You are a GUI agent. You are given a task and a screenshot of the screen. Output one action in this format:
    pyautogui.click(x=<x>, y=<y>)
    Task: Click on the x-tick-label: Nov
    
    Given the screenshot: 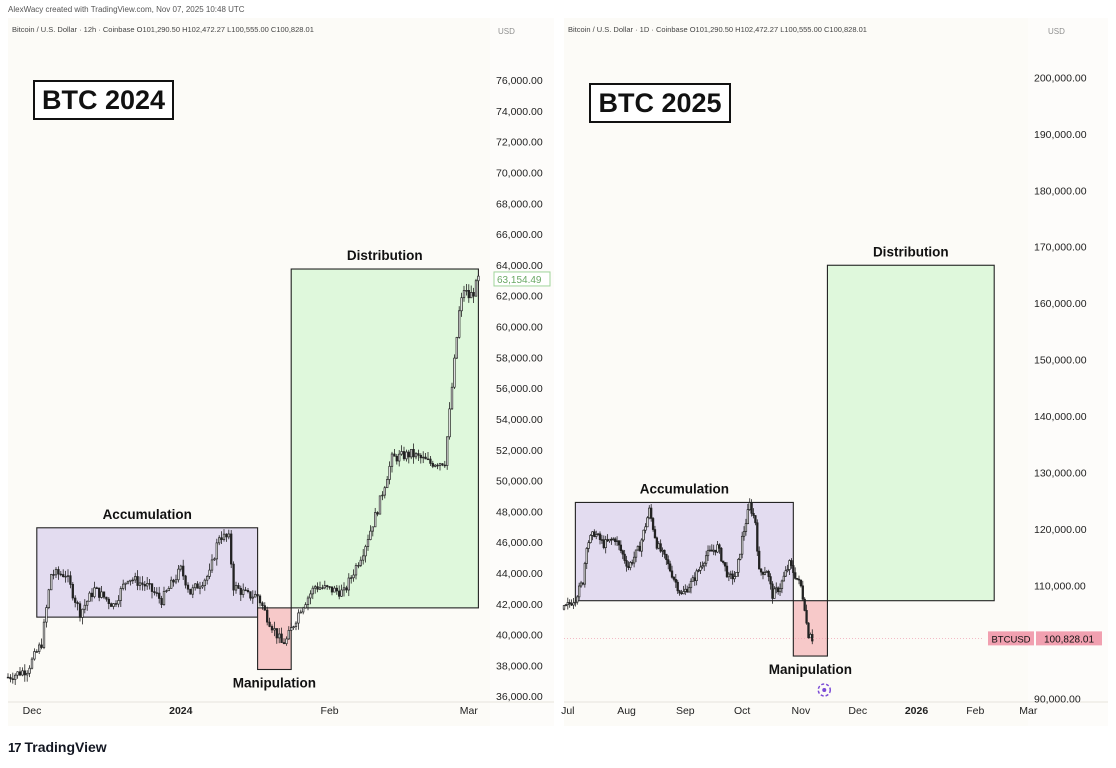 What is the action you would take?
    pyautogui.click(x=801, y=711)
    